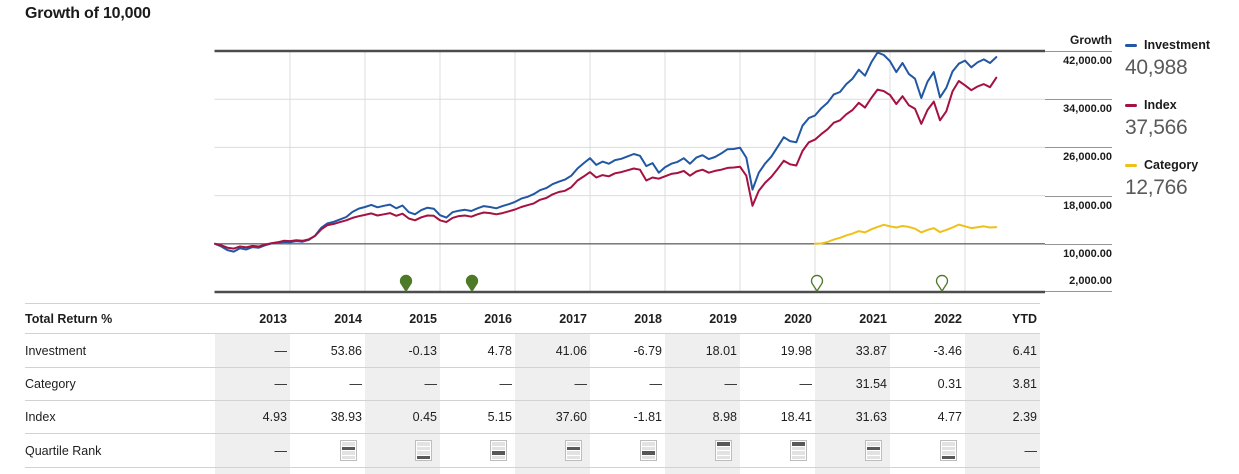 The width and height of the screenshot is (1239, 474). I want to click on year-column-header: 2017, so click(573, 318).